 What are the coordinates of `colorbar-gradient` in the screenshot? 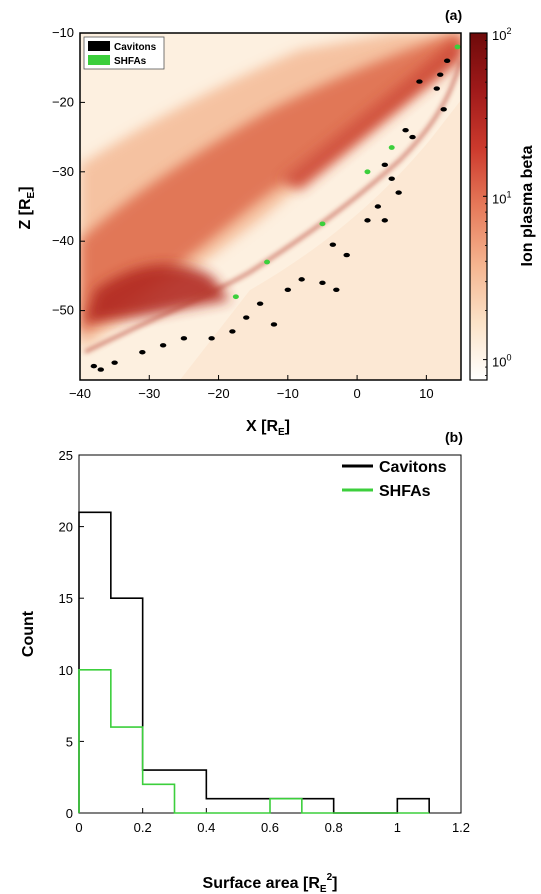 It's located at (478, 206).